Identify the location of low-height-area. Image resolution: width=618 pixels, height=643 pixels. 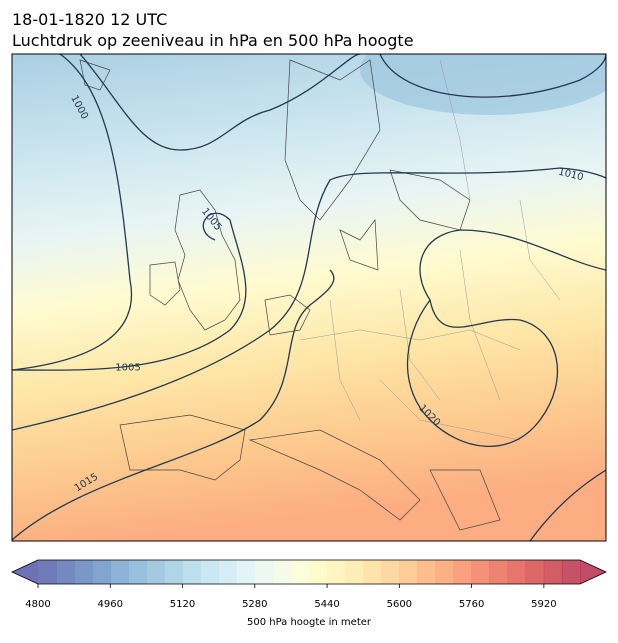
(483, 84).